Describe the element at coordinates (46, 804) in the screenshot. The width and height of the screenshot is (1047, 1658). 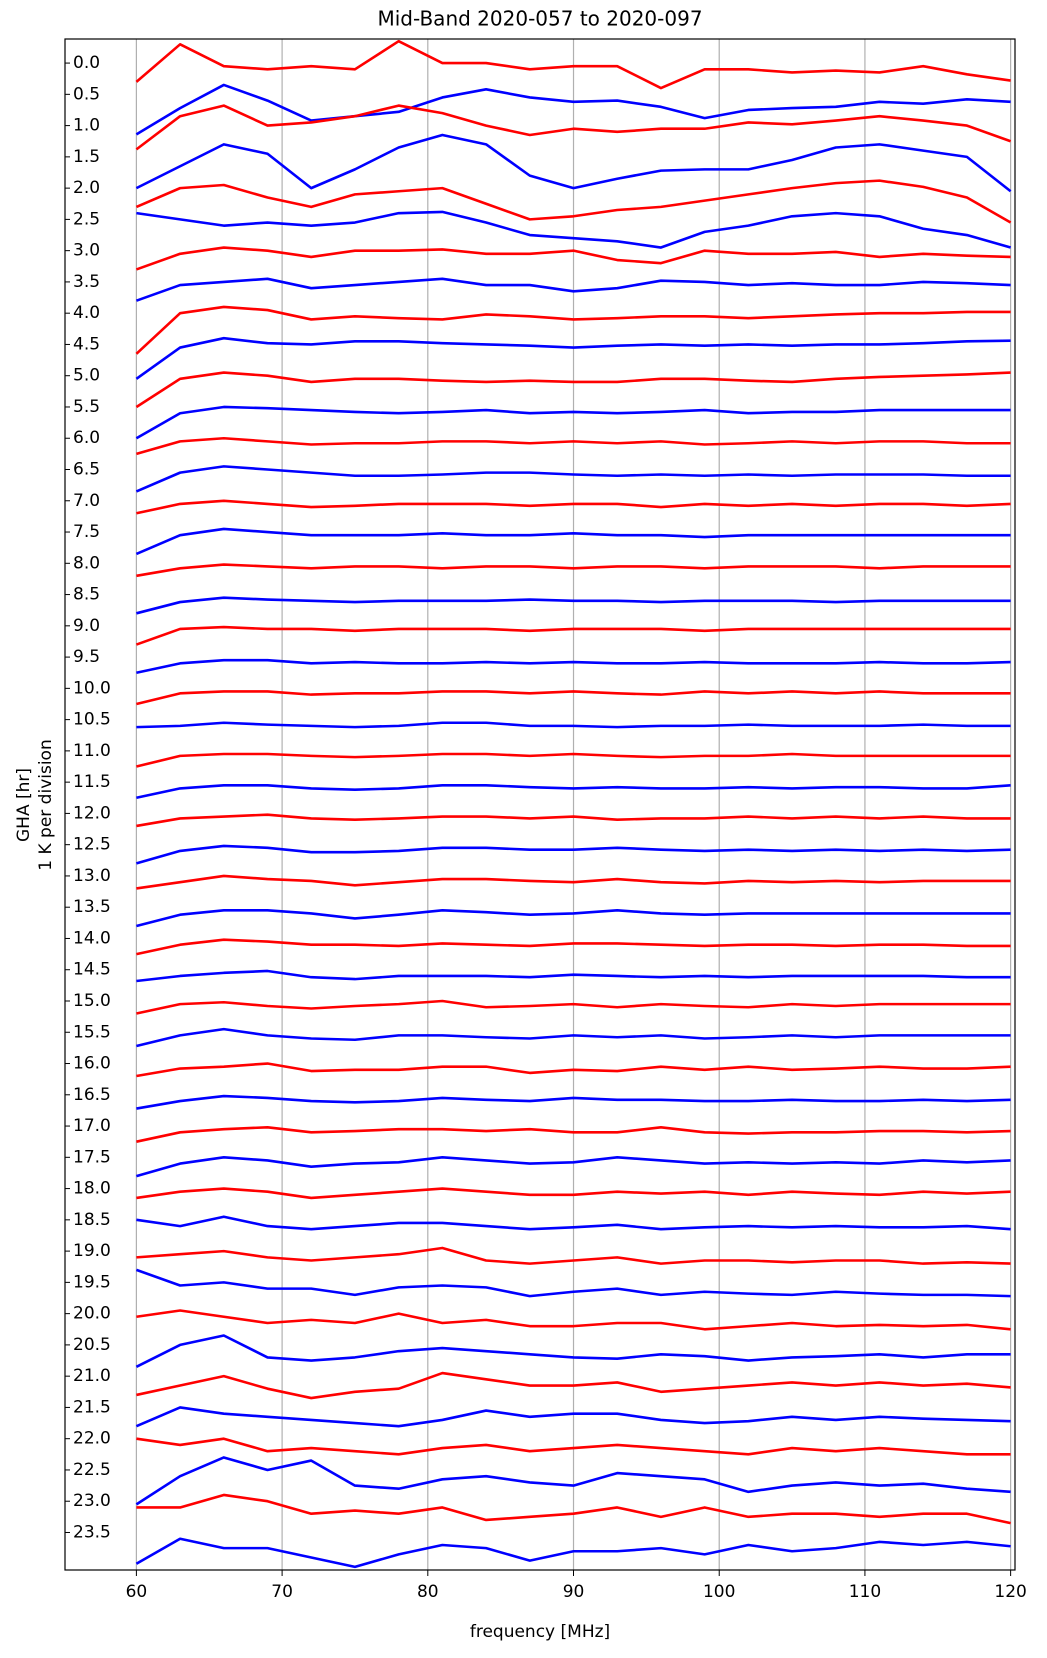
I see `y-axis-label: 1 K per division` at that location.